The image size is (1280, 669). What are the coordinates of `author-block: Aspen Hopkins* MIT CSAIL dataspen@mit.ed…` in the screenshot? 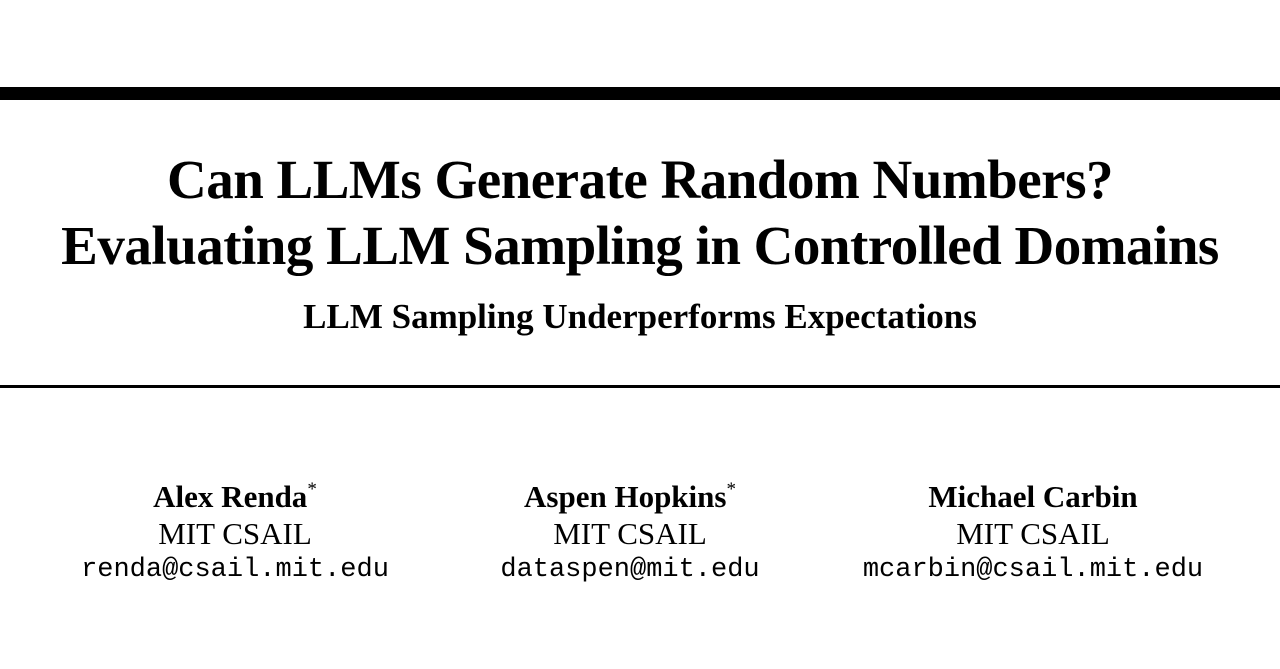 It's located at (630, 533).